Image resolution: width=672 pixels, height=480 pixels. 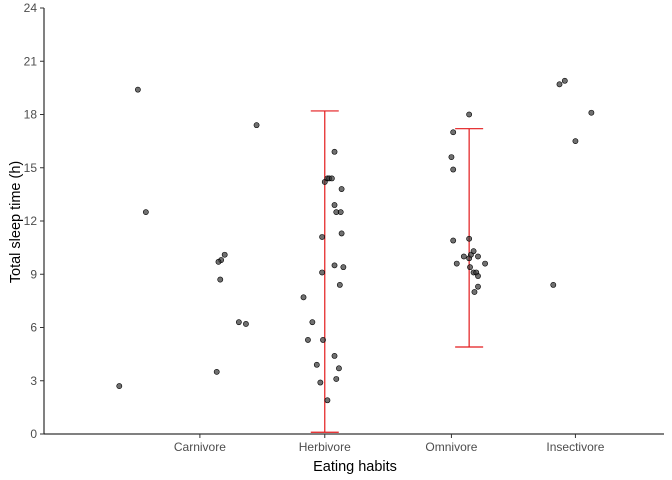 I want to click on y-tick-label: 18, so click(x=31, y=115).